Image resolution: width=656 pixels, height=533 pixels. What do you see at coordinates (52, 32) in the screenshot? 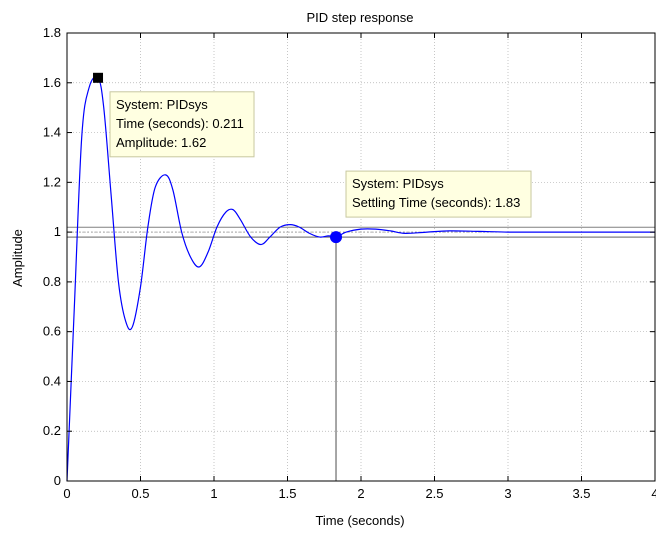
I see `y-tick-label: 1.8` at bounding box center [52, 32].